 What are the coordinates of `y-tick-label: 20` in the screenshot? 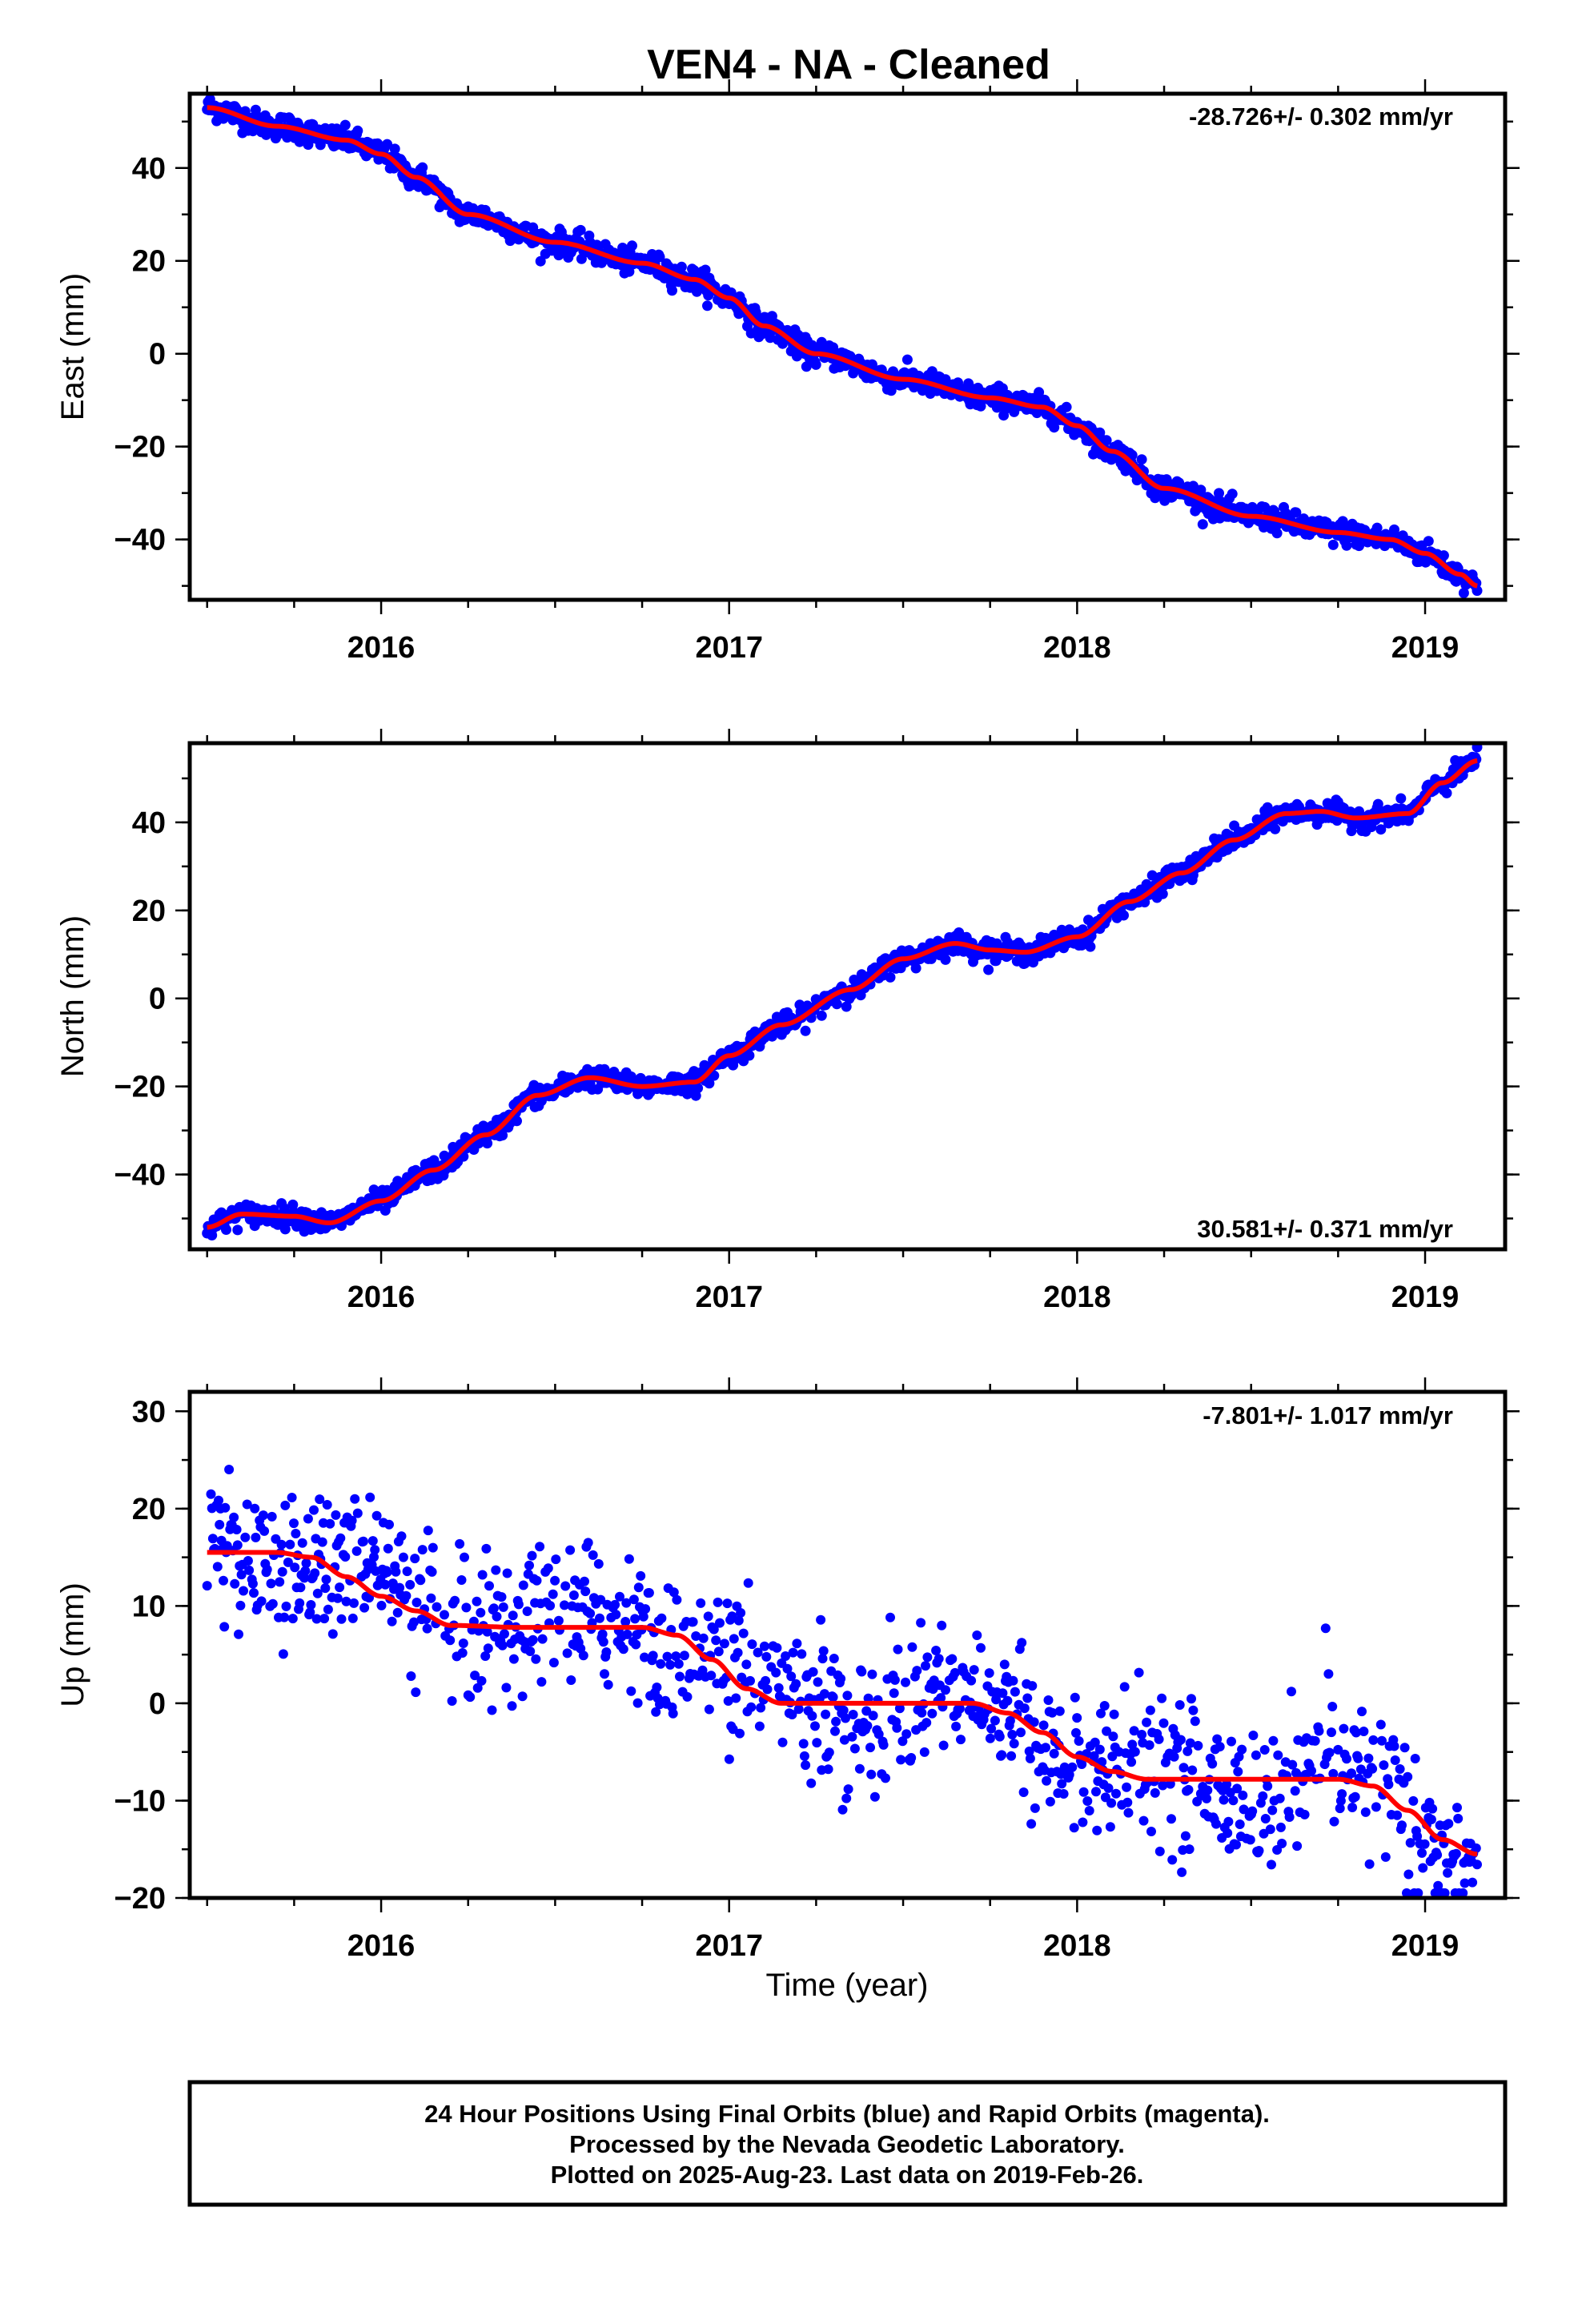 It's located at (149, 911).